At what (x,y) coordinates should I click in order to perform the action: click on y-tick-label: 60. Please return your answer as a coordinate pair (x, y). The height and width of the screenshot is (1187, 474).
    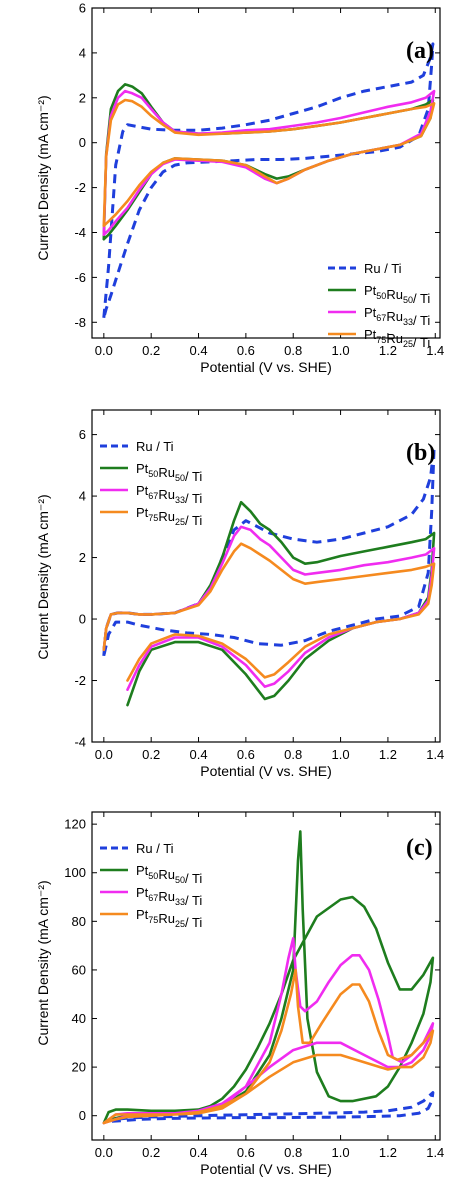
    Looking at the image, I should click on (79, 969).